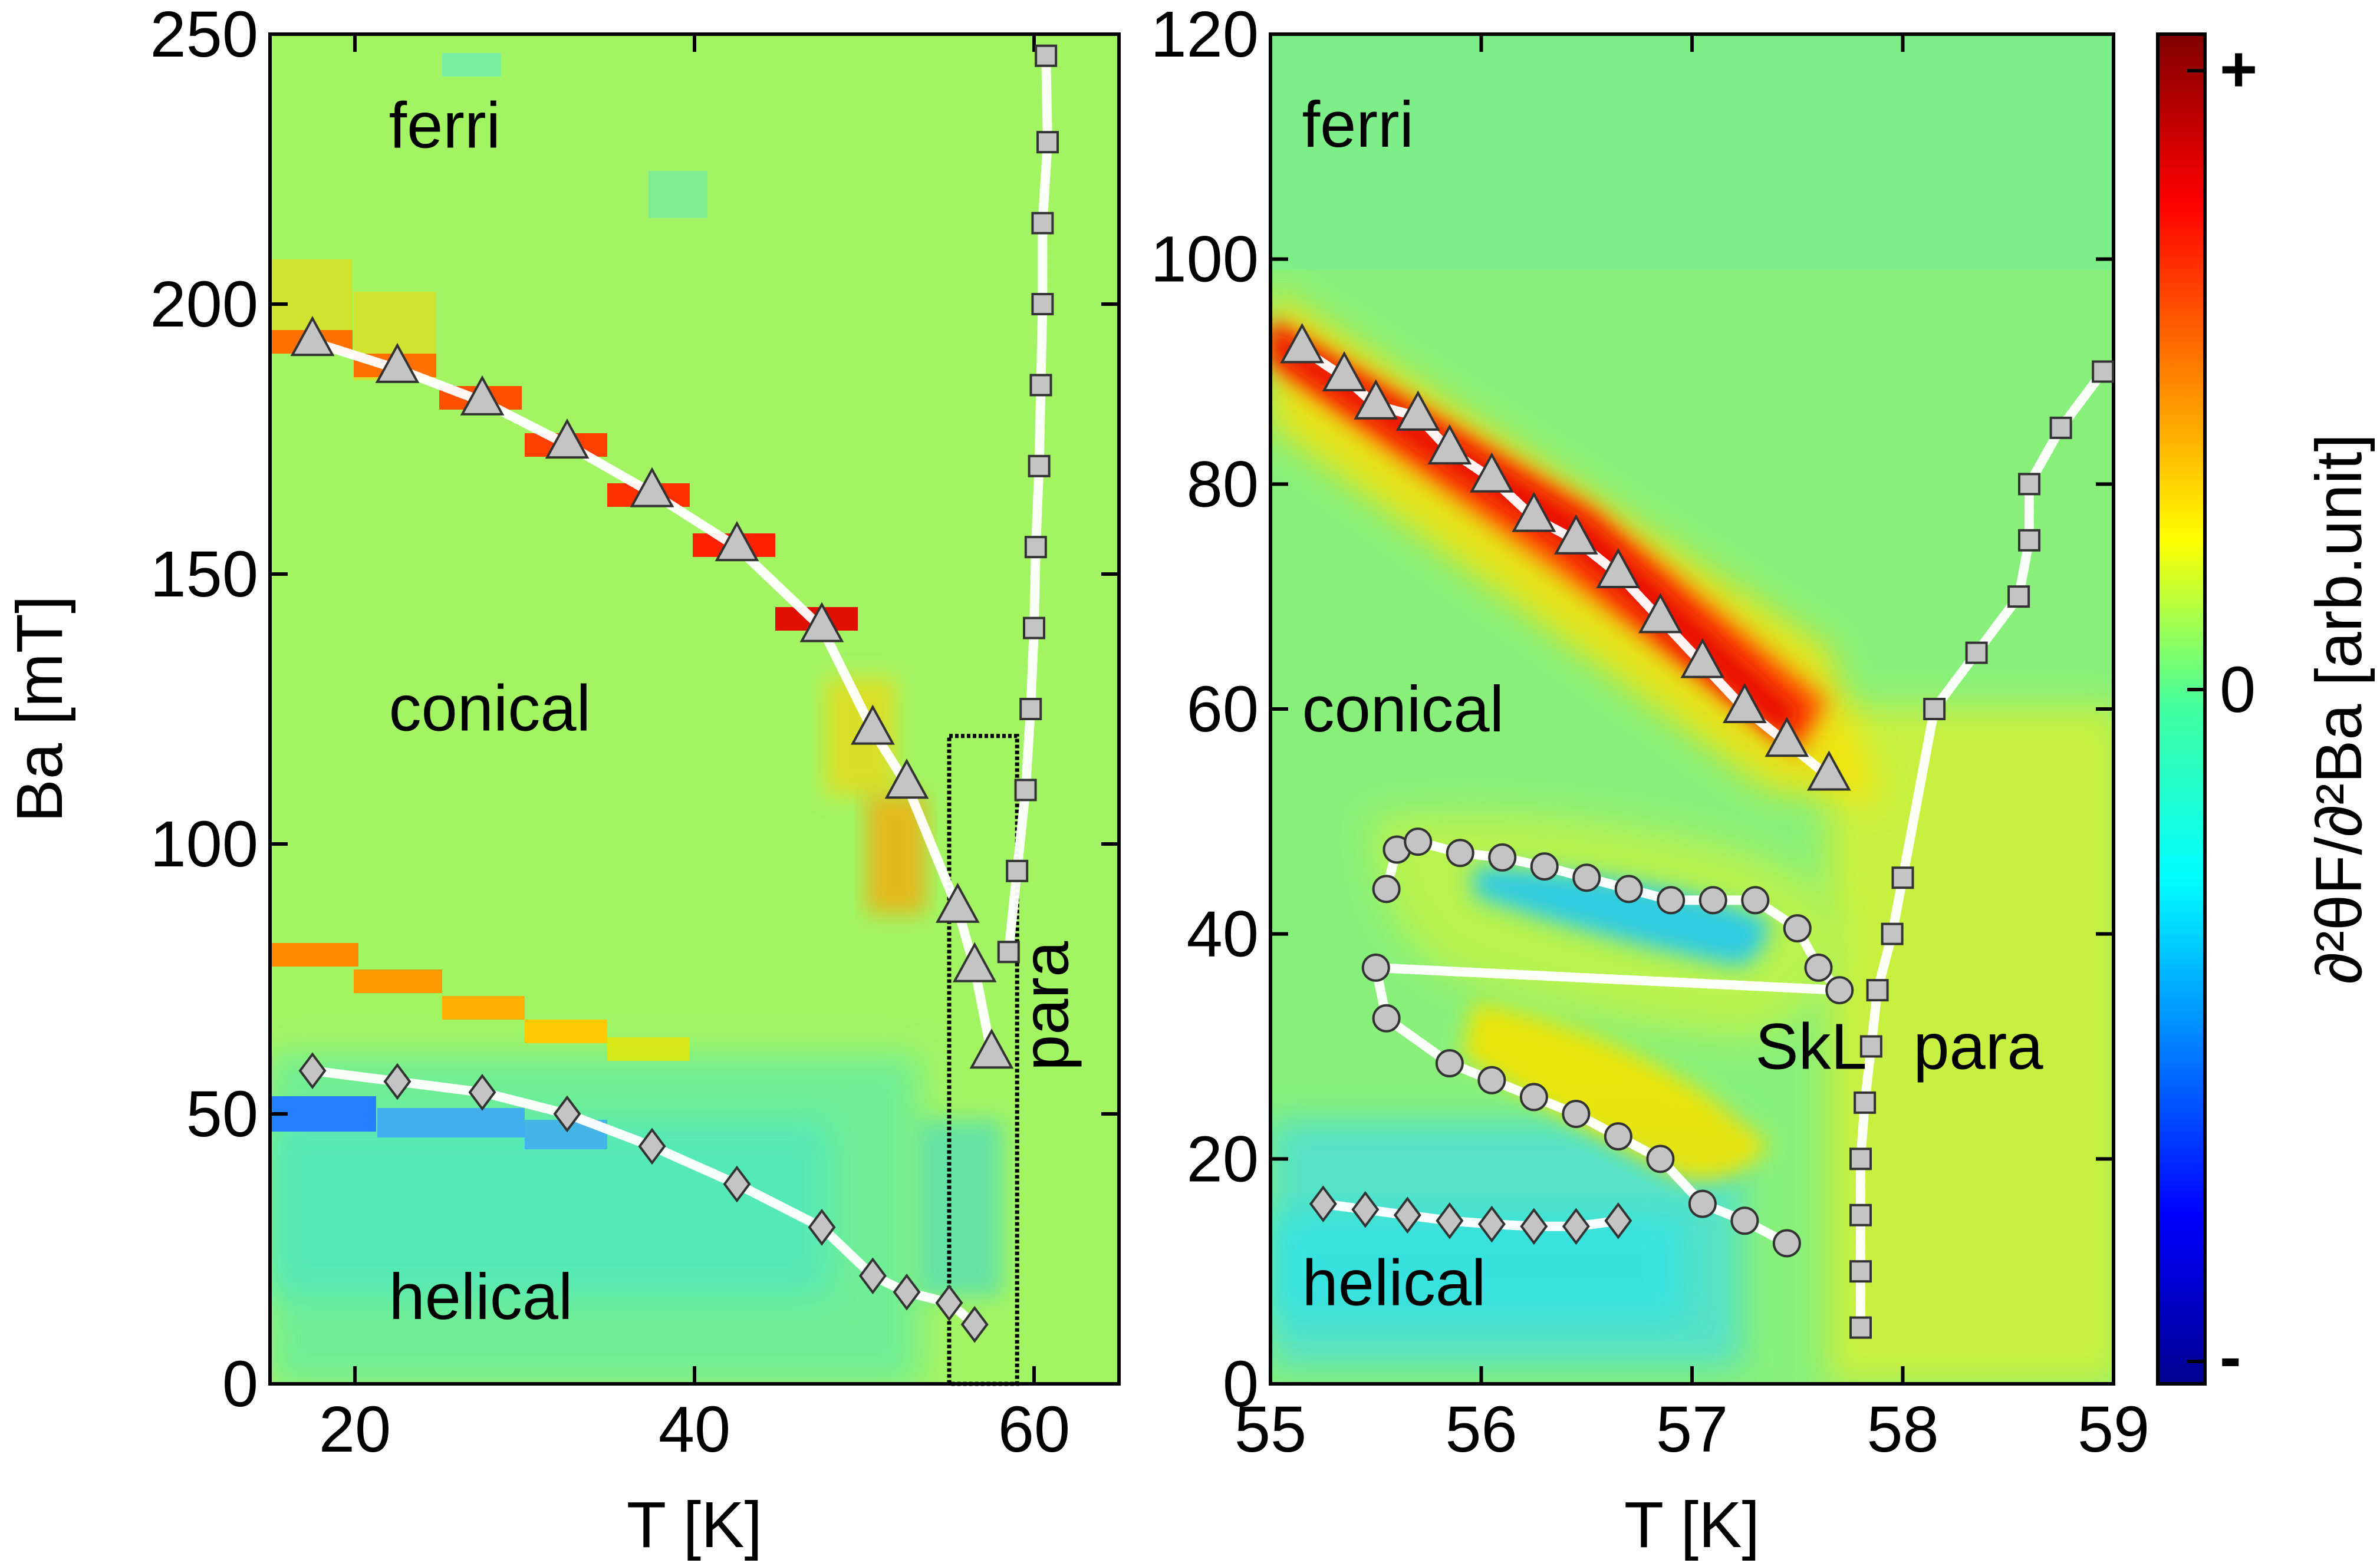  Describe the element at coordinates (1692, 1430) in the screenshot. I see `right-x-tick-label: 57` at that location.